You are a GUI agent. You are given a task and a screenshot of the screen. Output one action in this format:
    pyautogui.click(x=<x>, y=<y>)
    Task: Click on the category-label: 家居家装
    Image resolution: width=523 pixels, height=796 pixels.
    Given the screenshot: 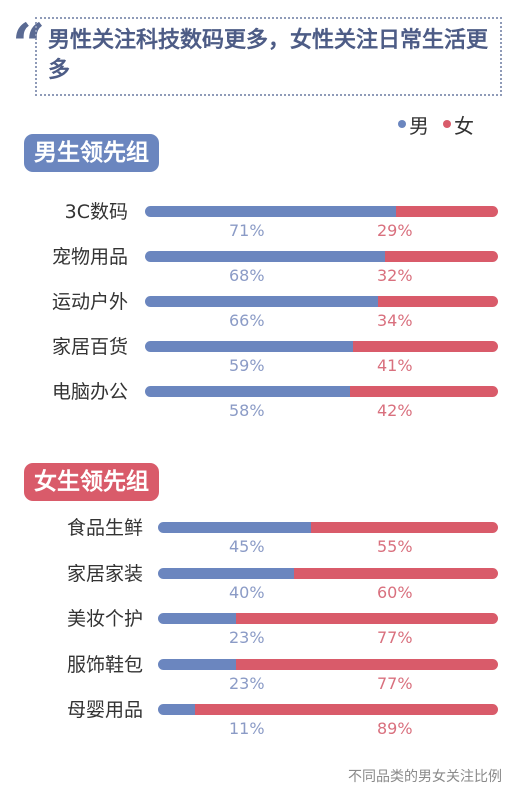 What is the action you would take?
    pyautogui.click(x=104, y=574)
    